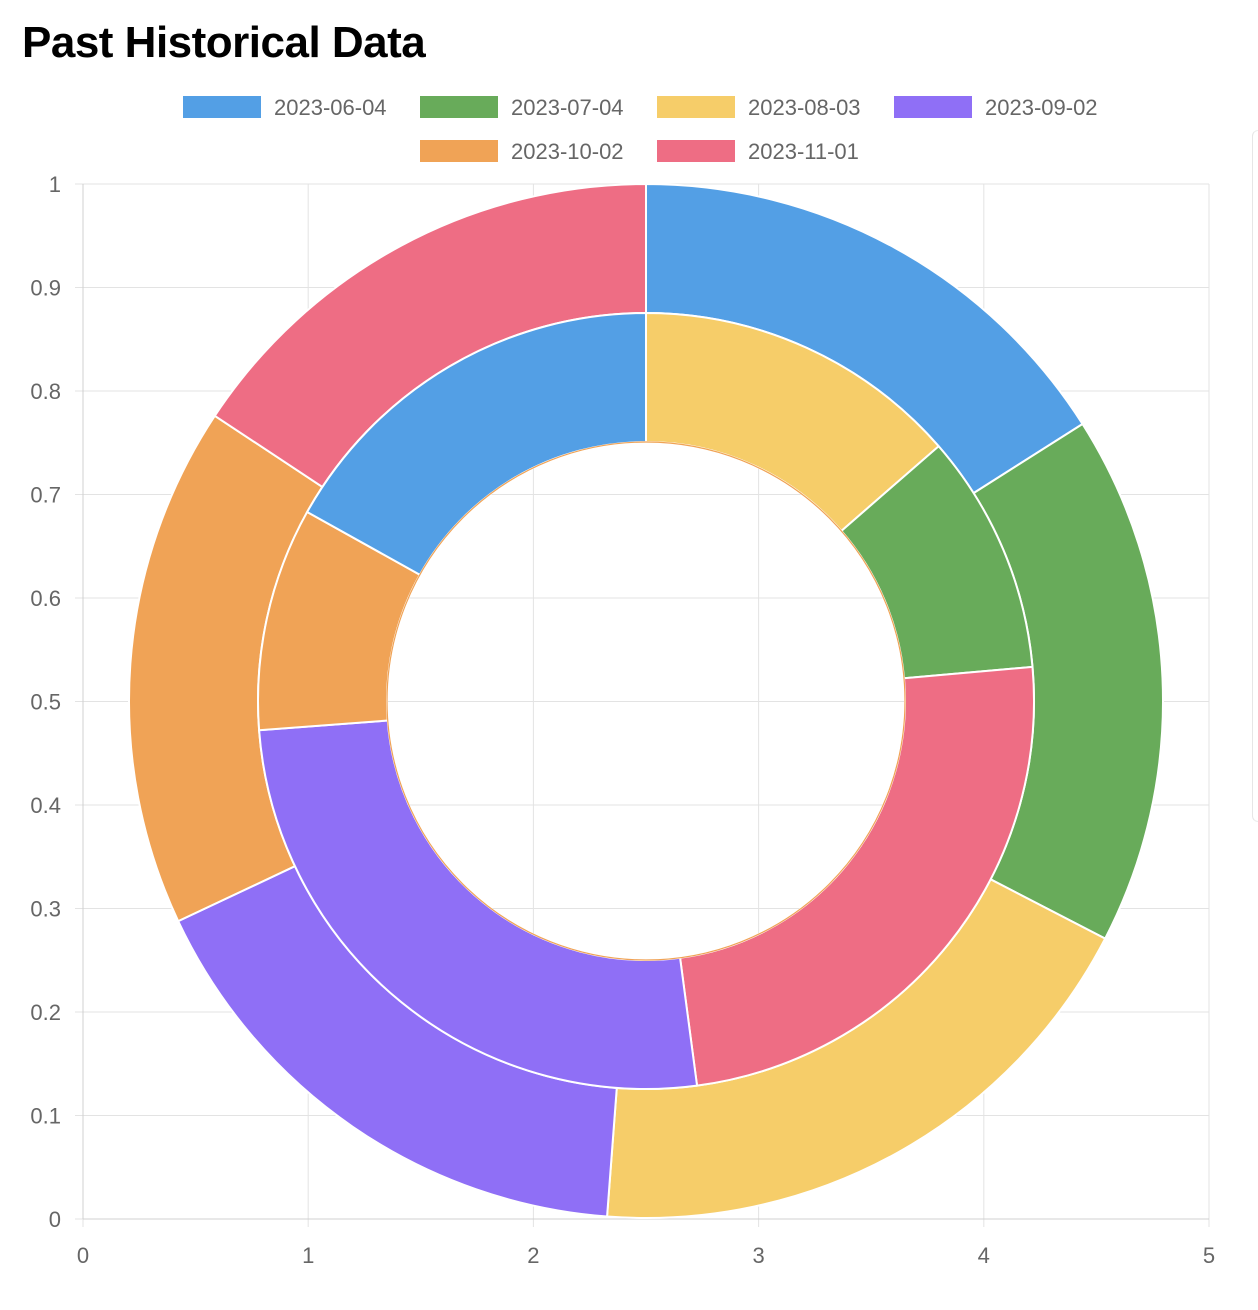 The height and width of the screenshot is (1310, 1258). I want to click on y-tick-label: 0.4, so click(45, 805).